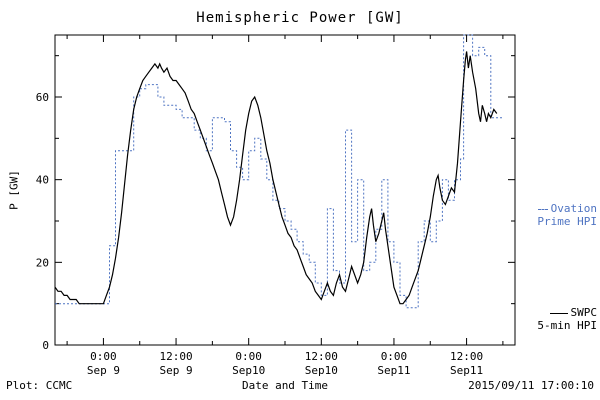 The image size is (600, 400). Describe the element at coordinates (39, 385) in the screenshot. I see `plot-credit: Plot: CCMC` at that location.